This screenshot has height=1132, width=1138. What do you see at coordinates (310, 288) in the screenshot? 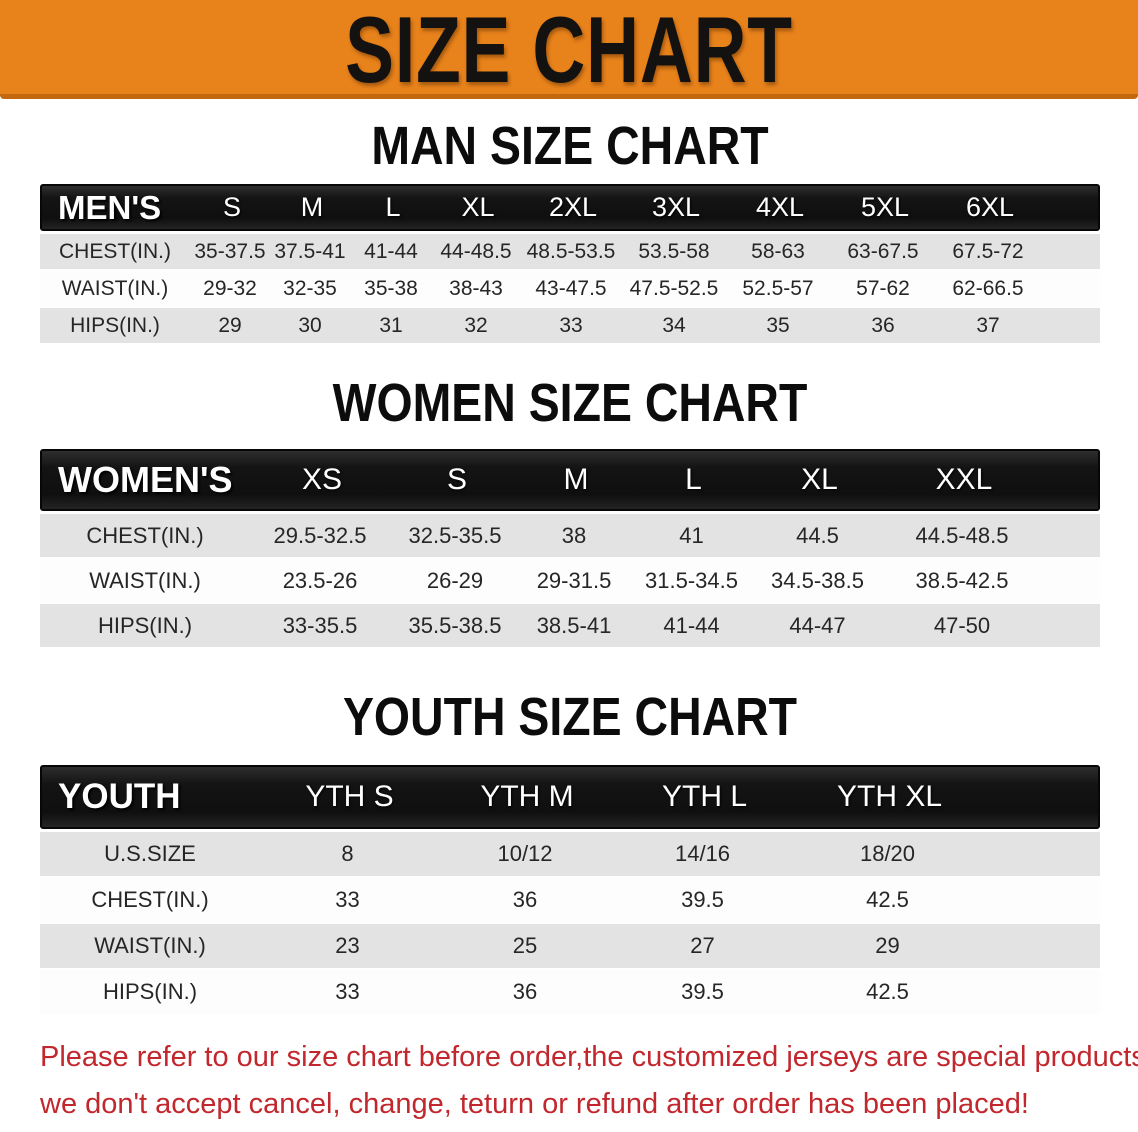
I see `size-value-cell: 32-35` at bounding box center [310, 288].